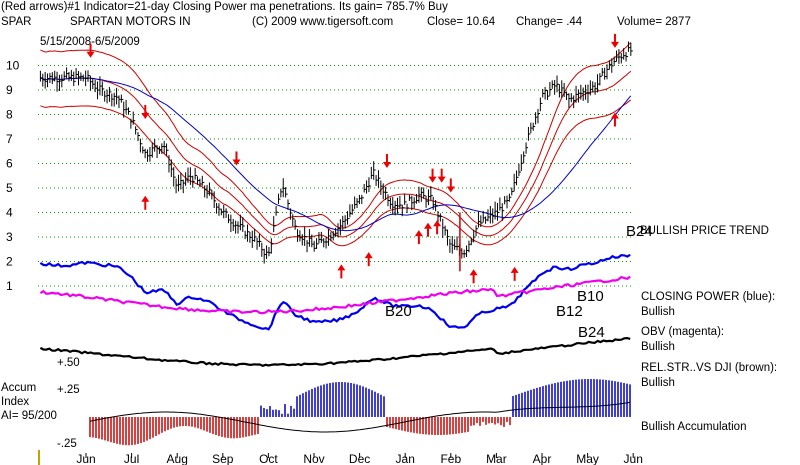 The image size is (800, 465). What do you see at coordinates (9, 90) in the screenshot?
I see `y-tick-9: 9` at bounding box center [9, 90].